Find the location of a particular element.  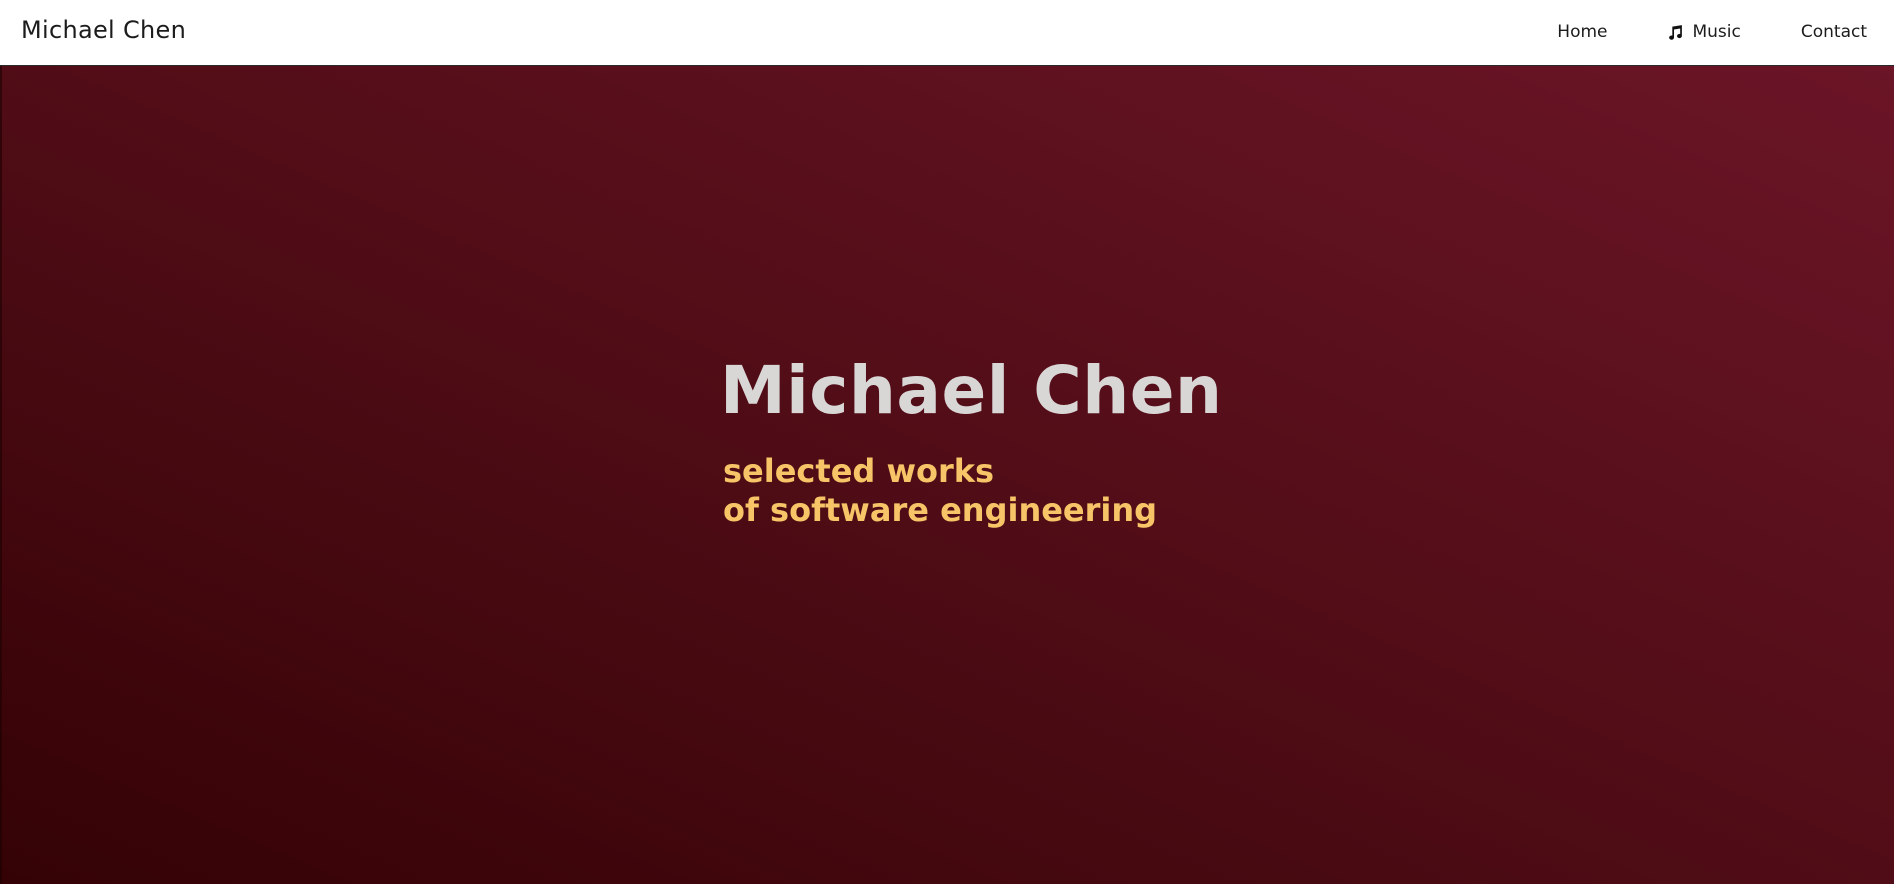

hero-subtitle-line-2: of software engineering is located at coordinates (940, 510).